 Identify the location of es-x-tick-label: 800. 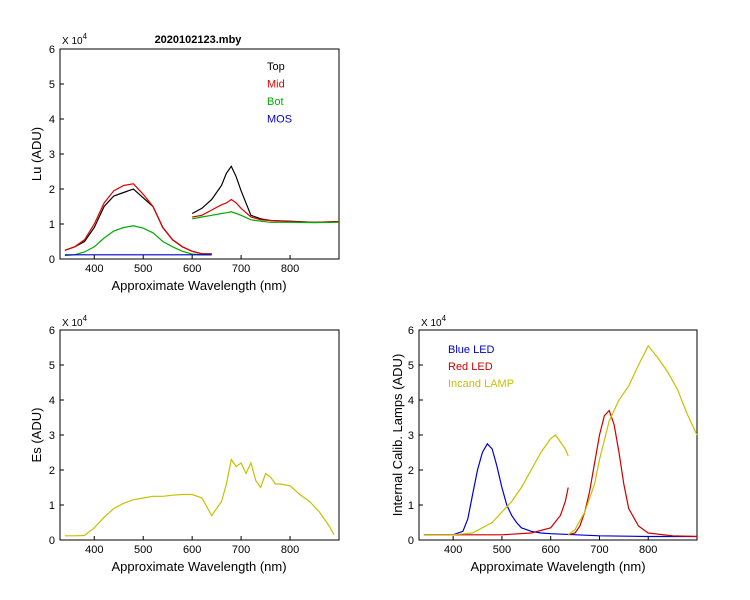
(290, 550).